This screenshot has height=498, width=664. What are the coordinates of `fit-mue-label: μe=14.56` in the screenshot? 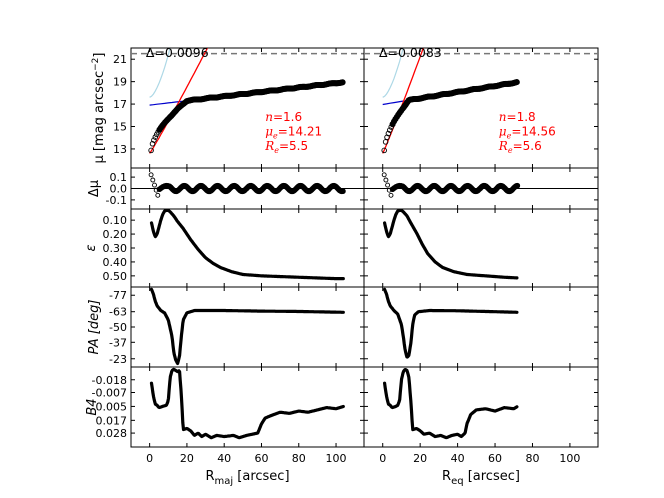 It's located at (527, 132).